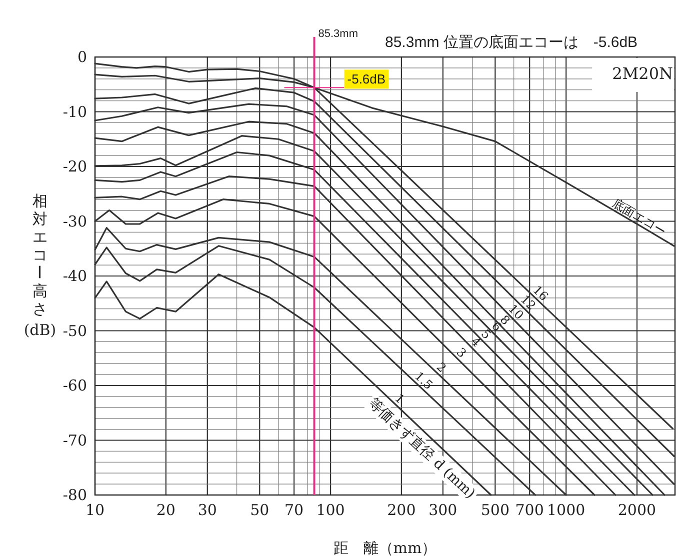  What do you see at coordinates (642, 73) in the screenshot?
I see `annotation: 2M20N` at bounding box center [642, 73].